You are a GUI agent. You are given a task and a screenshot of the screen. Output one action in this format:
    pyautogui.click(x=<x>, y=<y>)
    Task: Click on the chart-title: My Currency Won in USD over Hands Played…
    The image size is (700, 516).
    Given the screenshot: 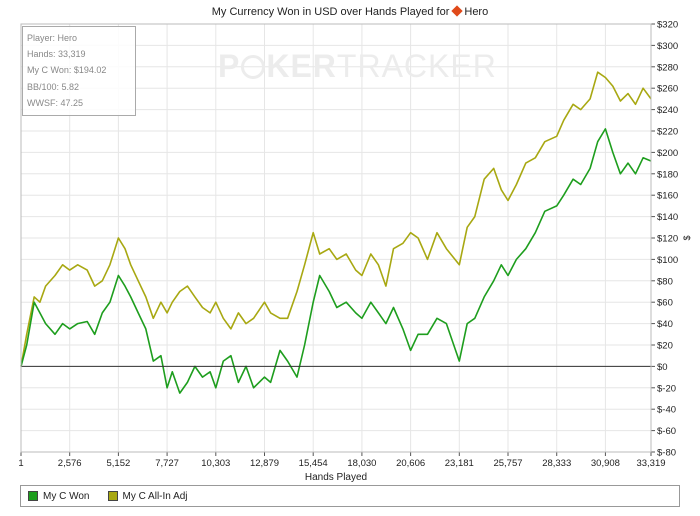 What is the action you would take?
    pyautogui.click(x=350, y=11)
    